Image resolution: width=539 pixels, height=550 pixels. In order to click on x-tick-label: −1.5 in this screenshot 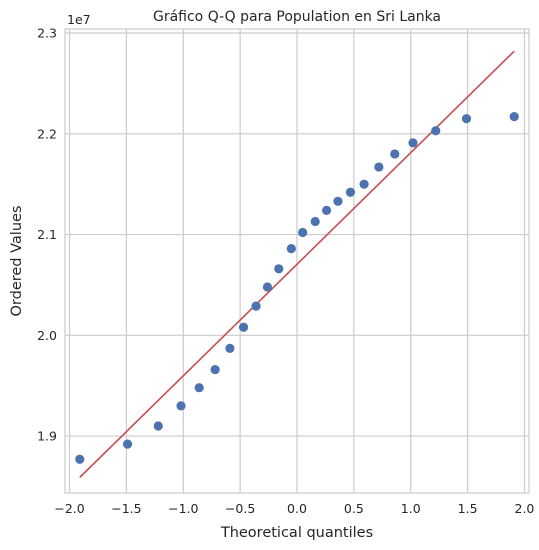, I will do `click(126, 508)`.